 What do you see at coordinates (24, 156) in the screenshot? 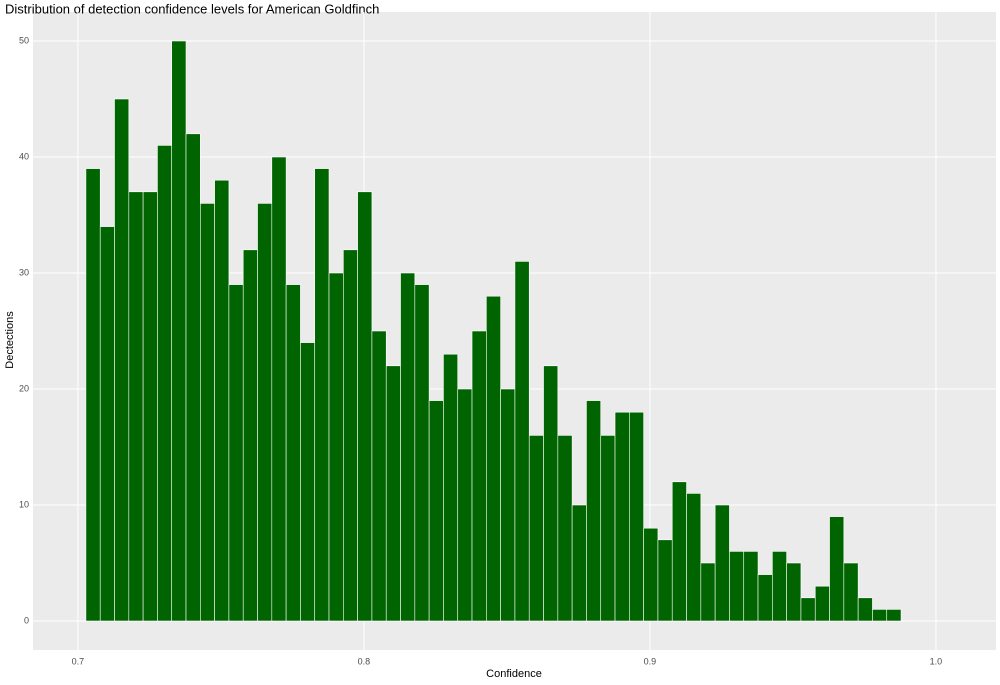
I see `y-tick-label: 40` at bounding box center [24, 156].